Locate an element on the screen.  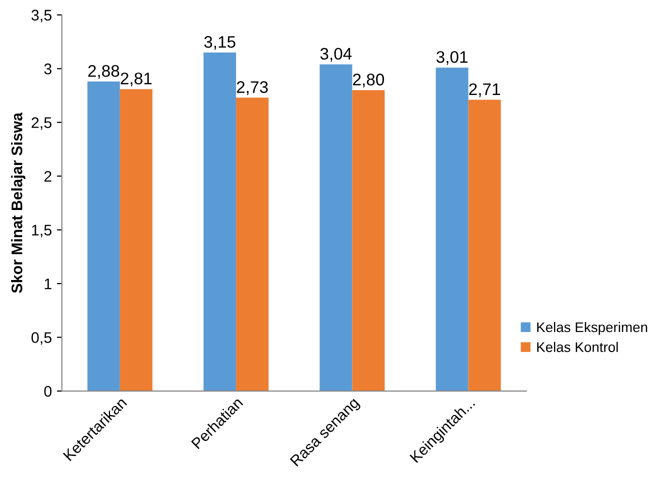
y-tick-label: 0,5 is located at coordinates (41, 338).